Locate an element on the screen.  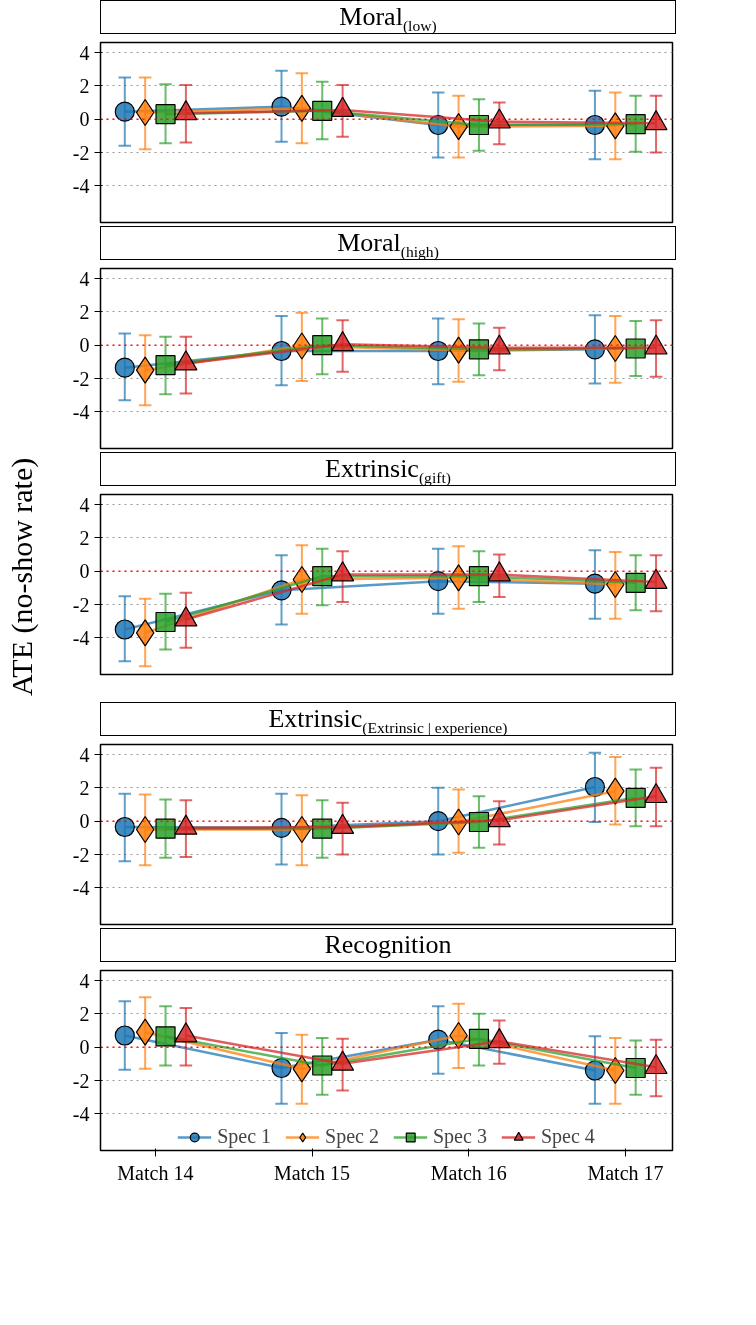
chart-title: Recognition is located at coordinates (388, 945).